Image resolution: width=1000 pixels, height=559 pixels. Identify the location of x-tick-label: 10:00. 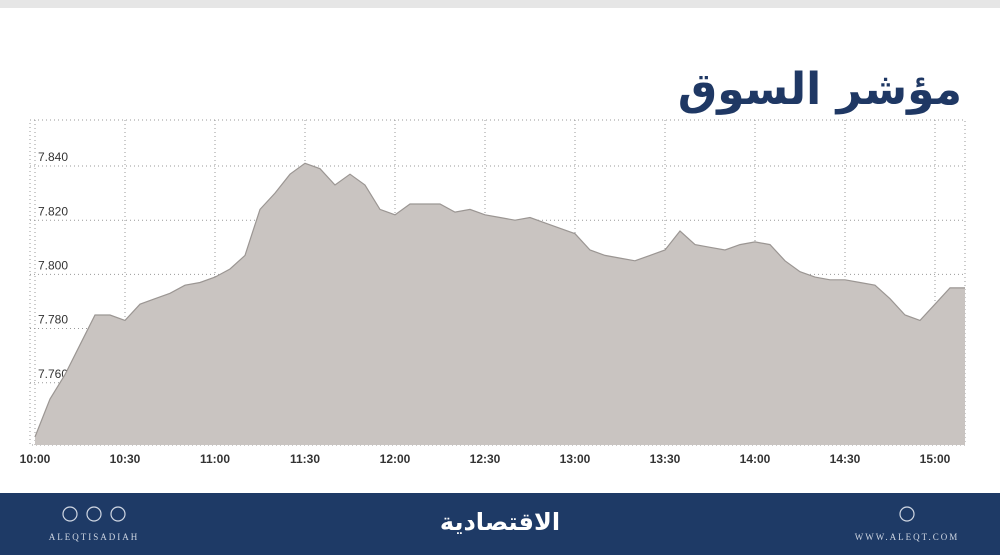
(35, 459).